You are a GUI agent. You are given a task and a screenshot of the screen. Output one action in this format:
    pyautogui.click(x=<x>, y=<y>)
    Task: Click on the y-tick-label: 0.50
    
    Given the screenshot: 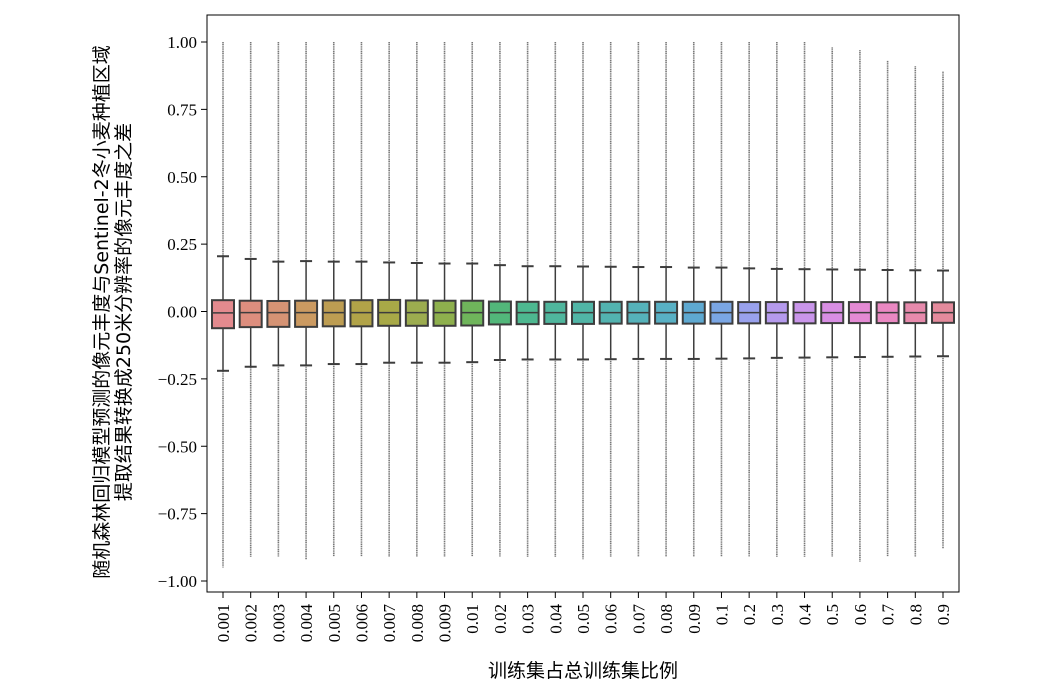 What is the action you would take?
    pyautogui.click(x=182, y=177)
    